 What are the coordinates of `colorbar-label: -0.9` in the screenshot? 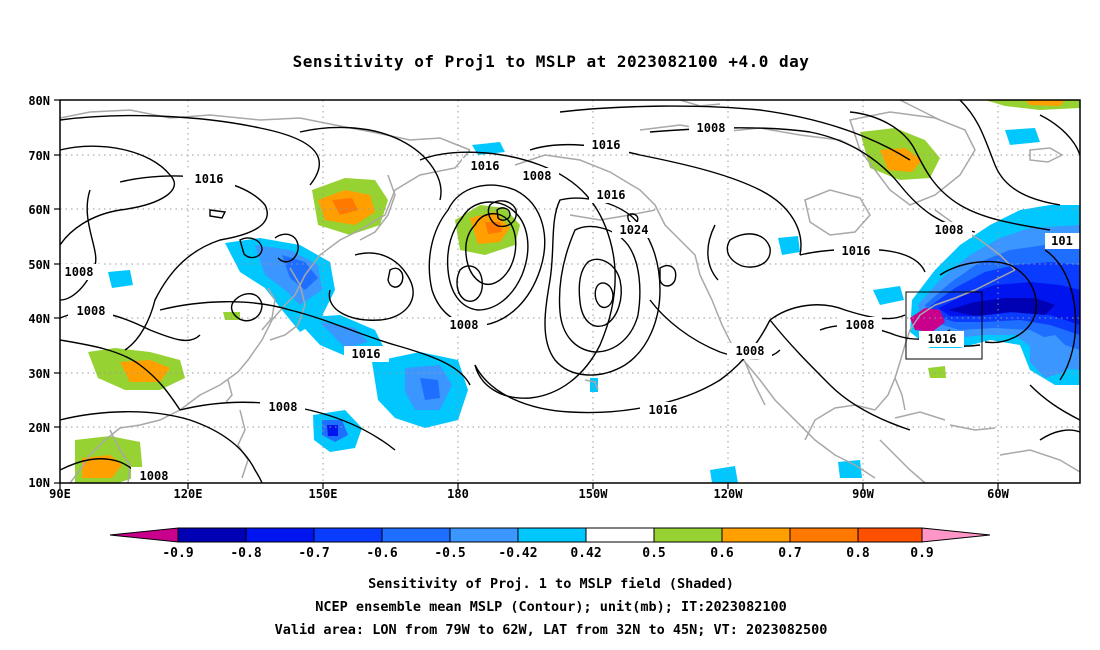 It's located at (177, 553).